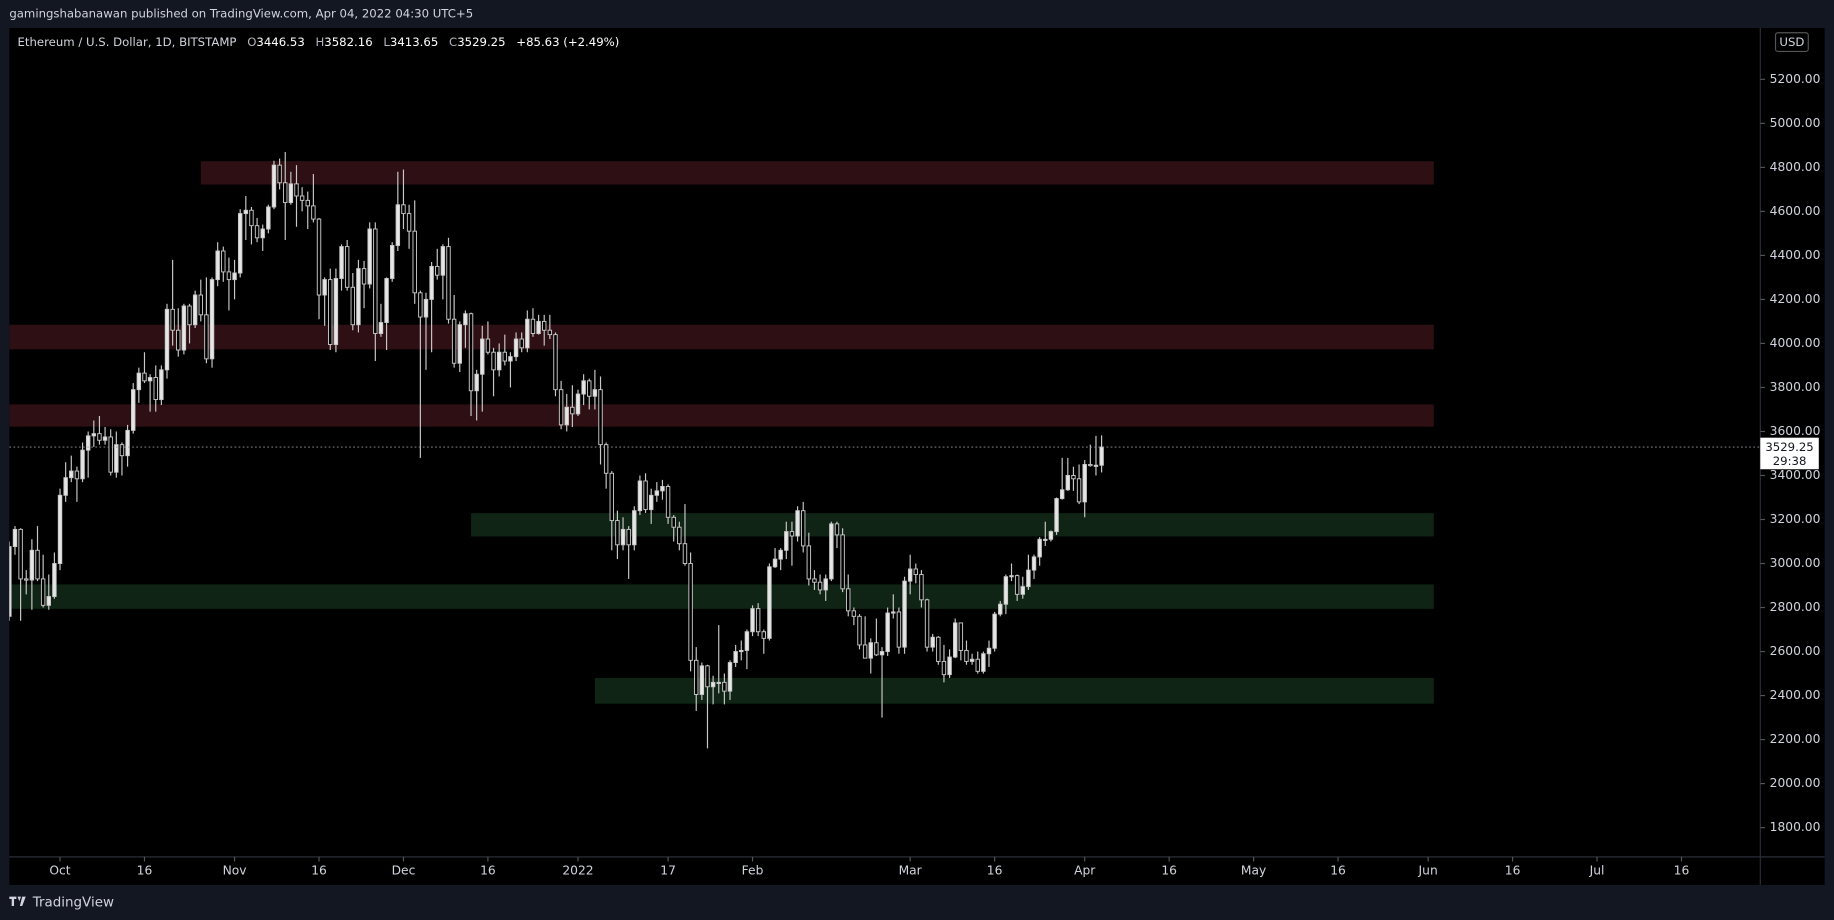  I want to click on ohlc-value: 3529.25, so click(481, 42).